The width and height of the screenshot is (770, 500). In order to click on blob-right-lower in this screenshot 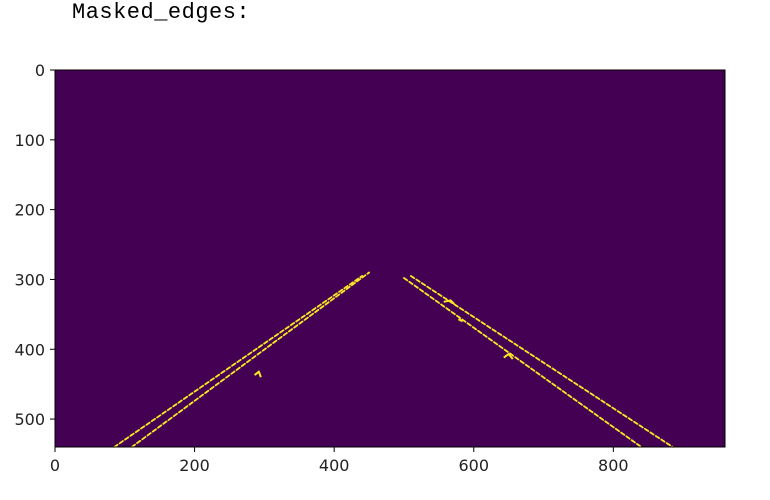, I will do `click(508, 356)`.